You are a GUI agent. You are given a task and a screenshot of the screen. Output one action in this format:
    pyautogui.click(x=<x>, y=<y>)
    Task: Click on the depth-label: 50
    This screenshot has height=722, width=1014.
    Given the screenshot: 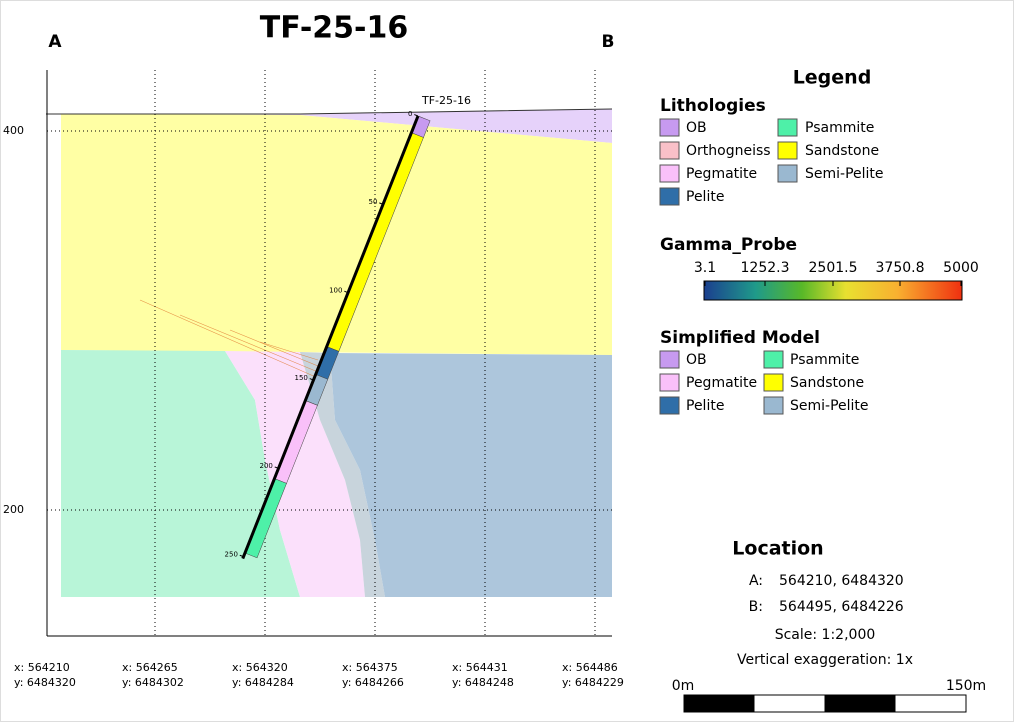 What is the action you would take?
    pyautogui.click(x=373, y=202)
    